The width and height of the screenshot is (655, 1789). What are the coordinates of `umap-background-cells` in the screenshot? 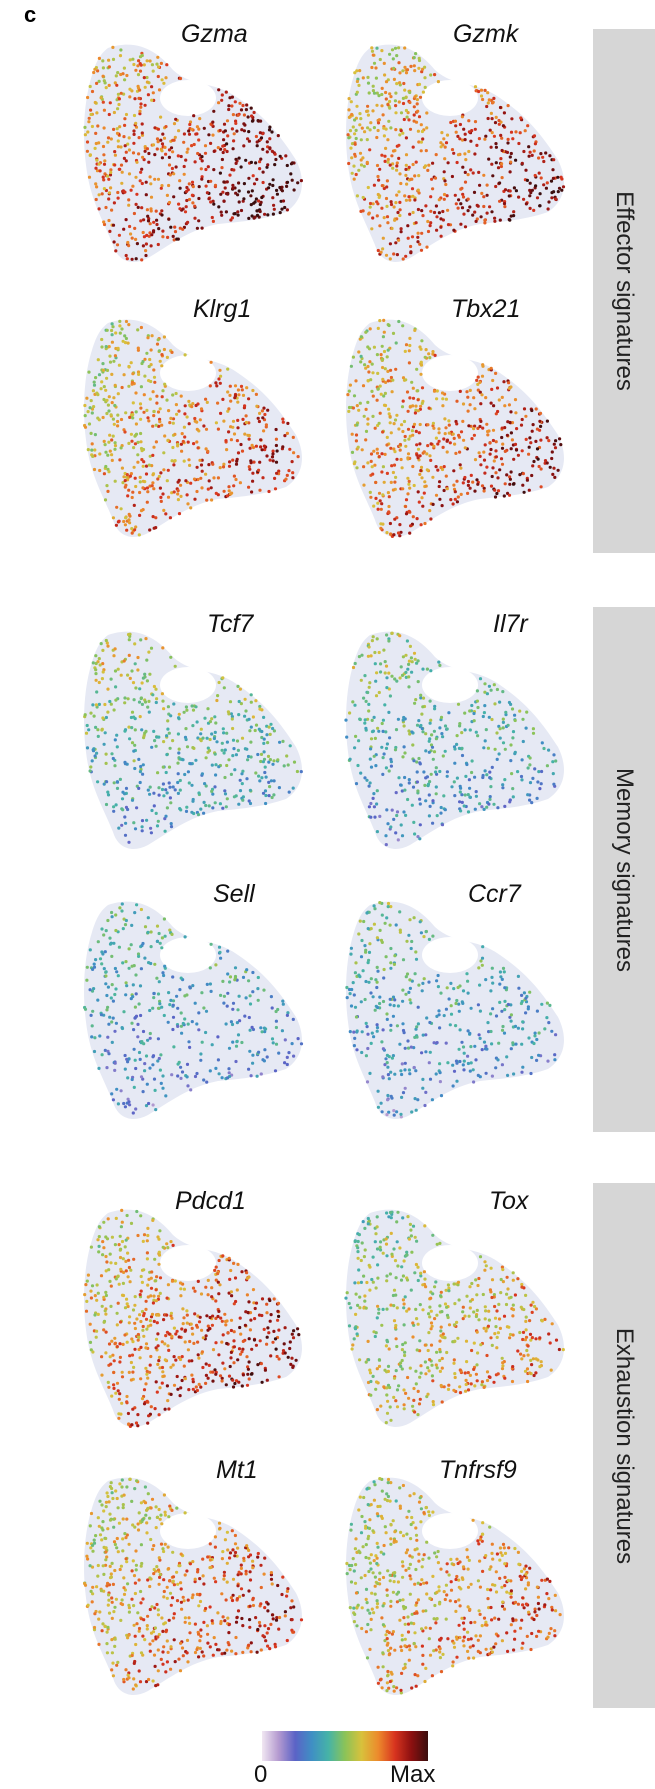 It's located at (193, 740).